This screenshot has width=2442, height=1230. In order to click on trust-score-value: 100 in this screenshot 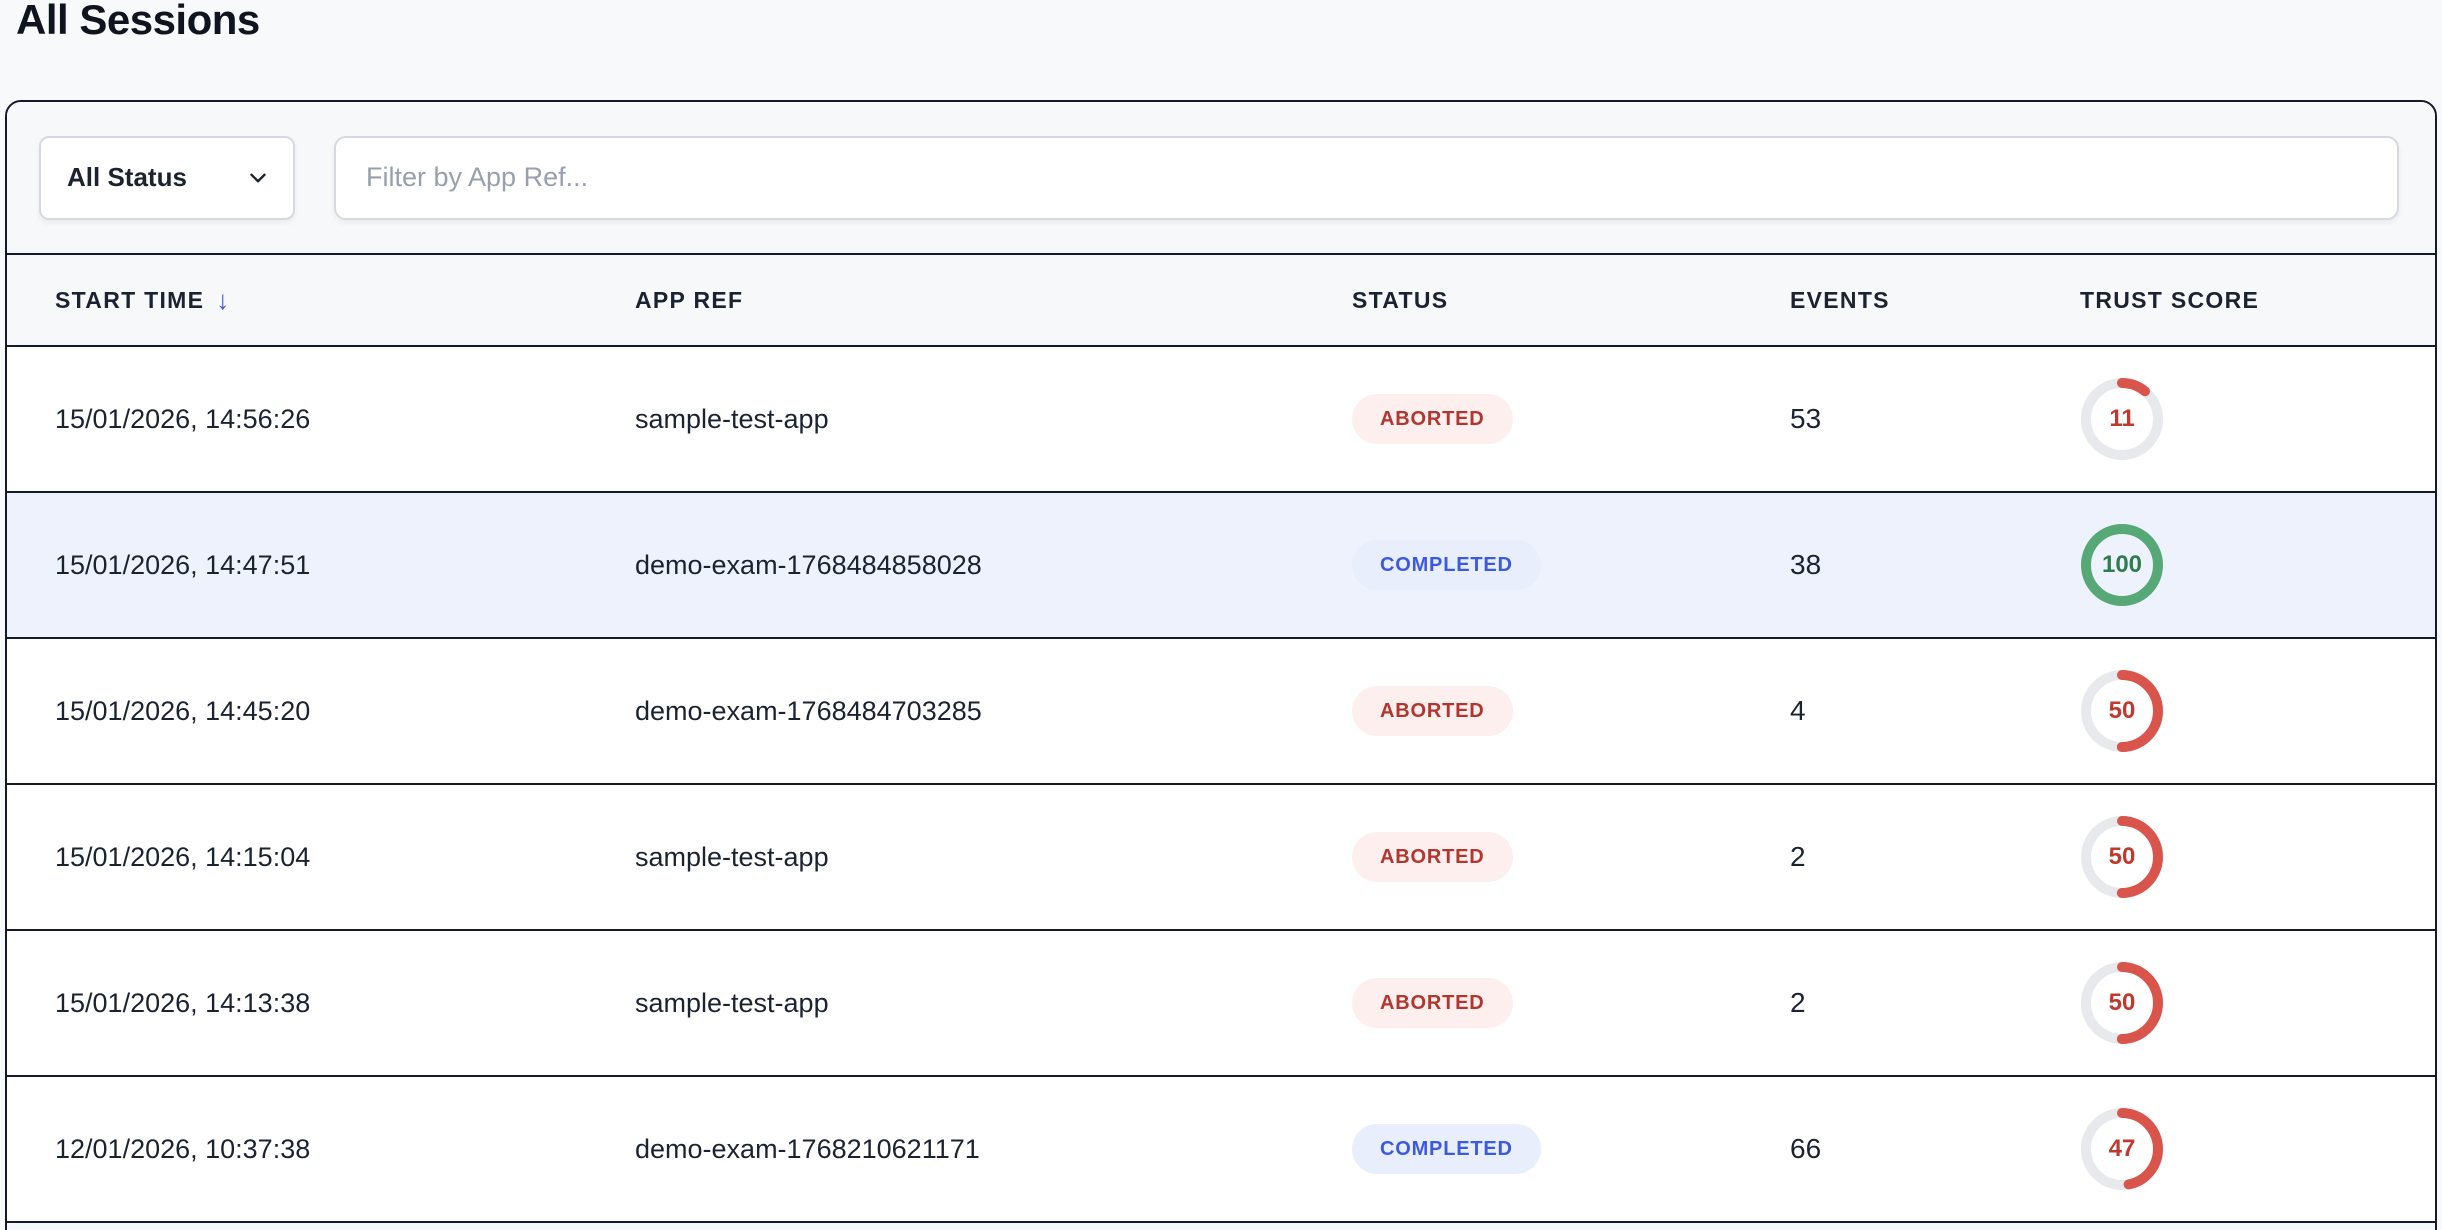, I will do `click(2122, 564)`.